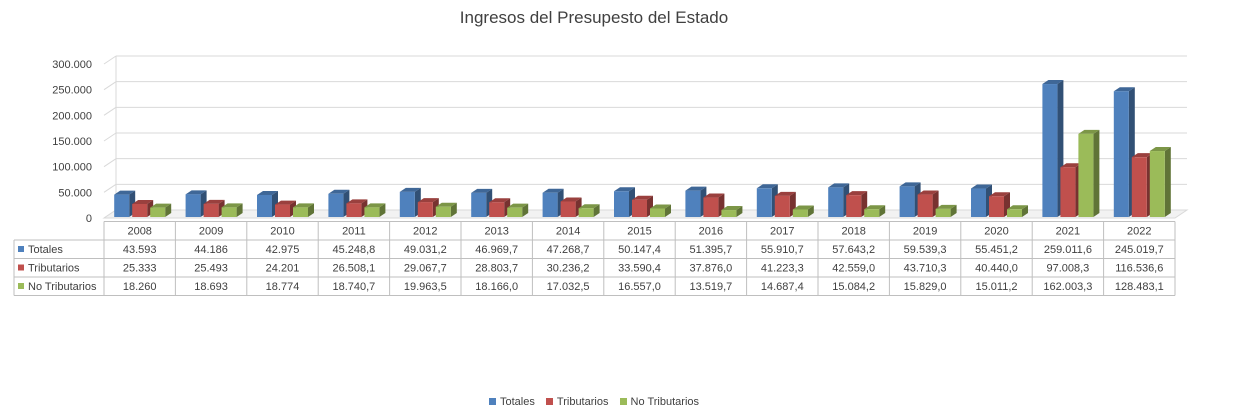 This screenshot has height=420, width=1236. I want to click on x-tick-label: 2010, so click(282, 232).